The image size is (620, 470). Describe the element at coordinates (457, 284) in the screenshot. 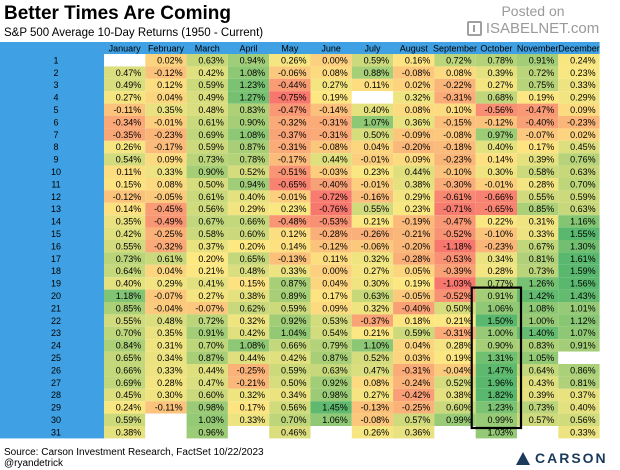

I see `cell-value: -1.03%` at that location.